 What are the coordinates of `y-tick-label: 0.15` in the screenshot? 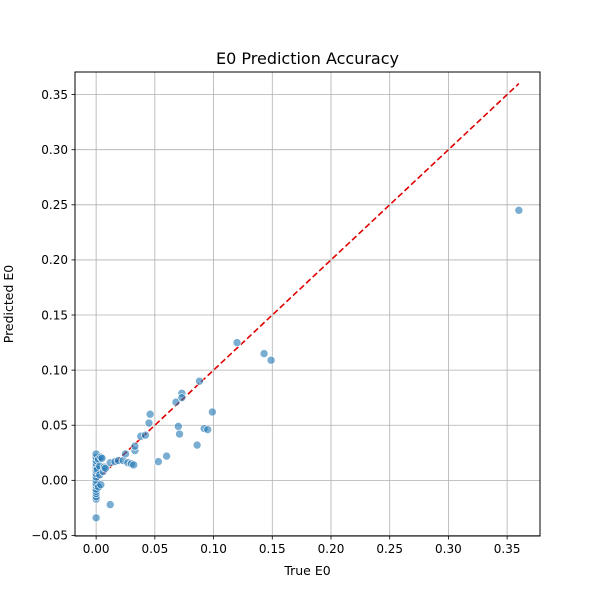 It's located at (54, 315).